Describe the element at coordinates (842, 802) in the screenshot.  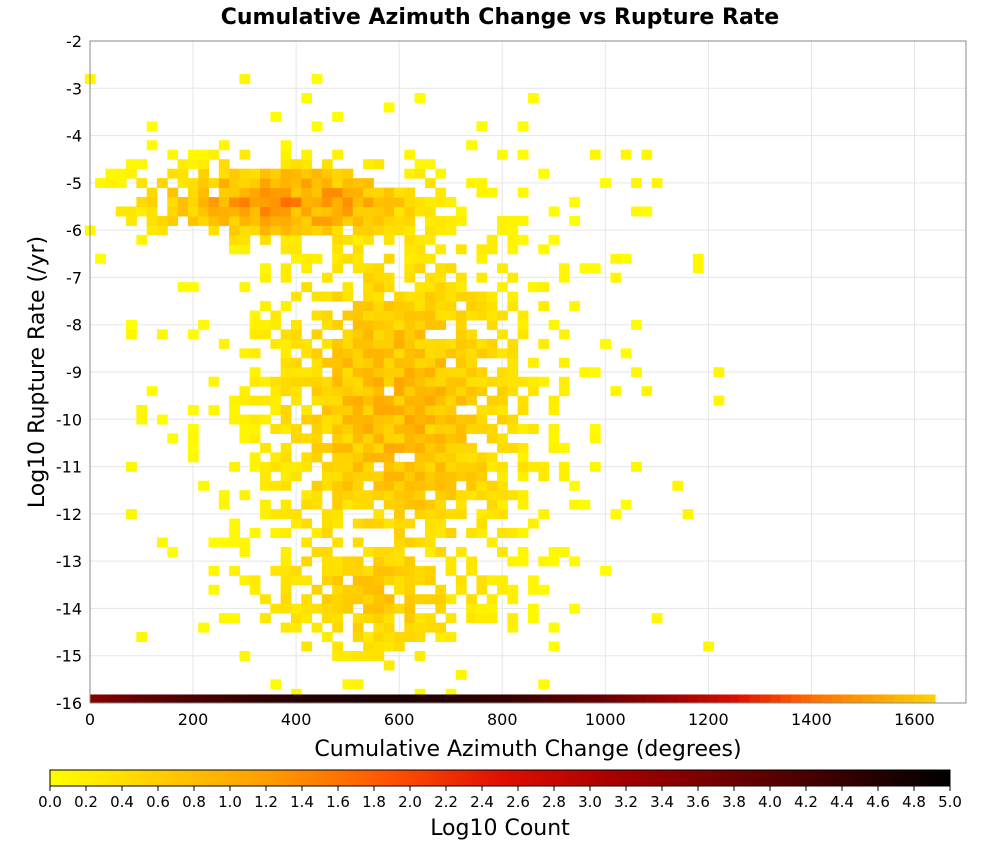
I see `colorbar-tick-label: 4.4` at that location.